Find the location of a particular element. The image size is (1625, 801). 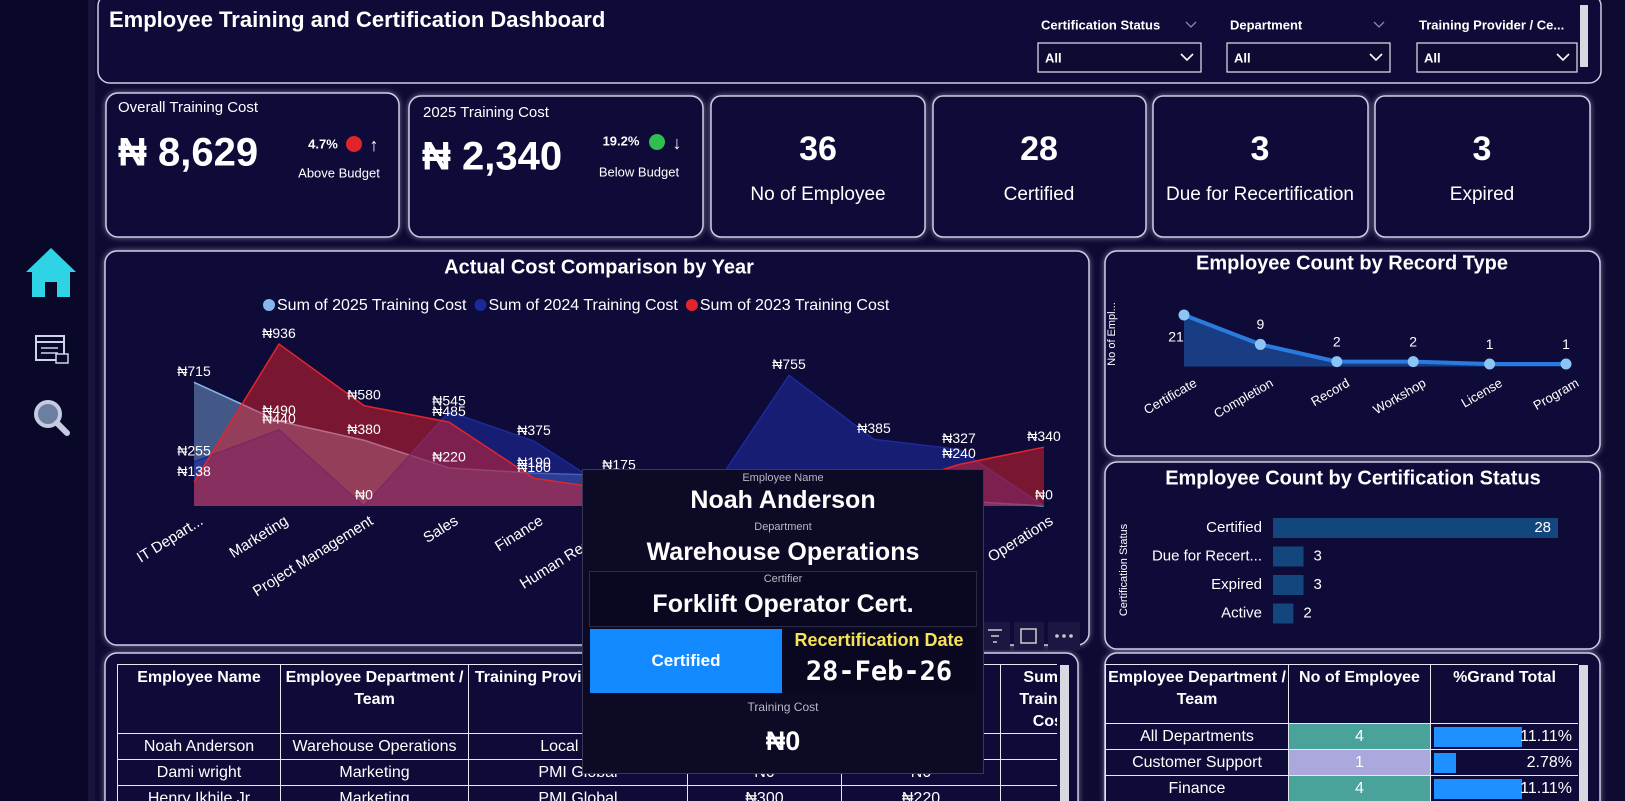

home-icon is located at coordinates (51, 272).